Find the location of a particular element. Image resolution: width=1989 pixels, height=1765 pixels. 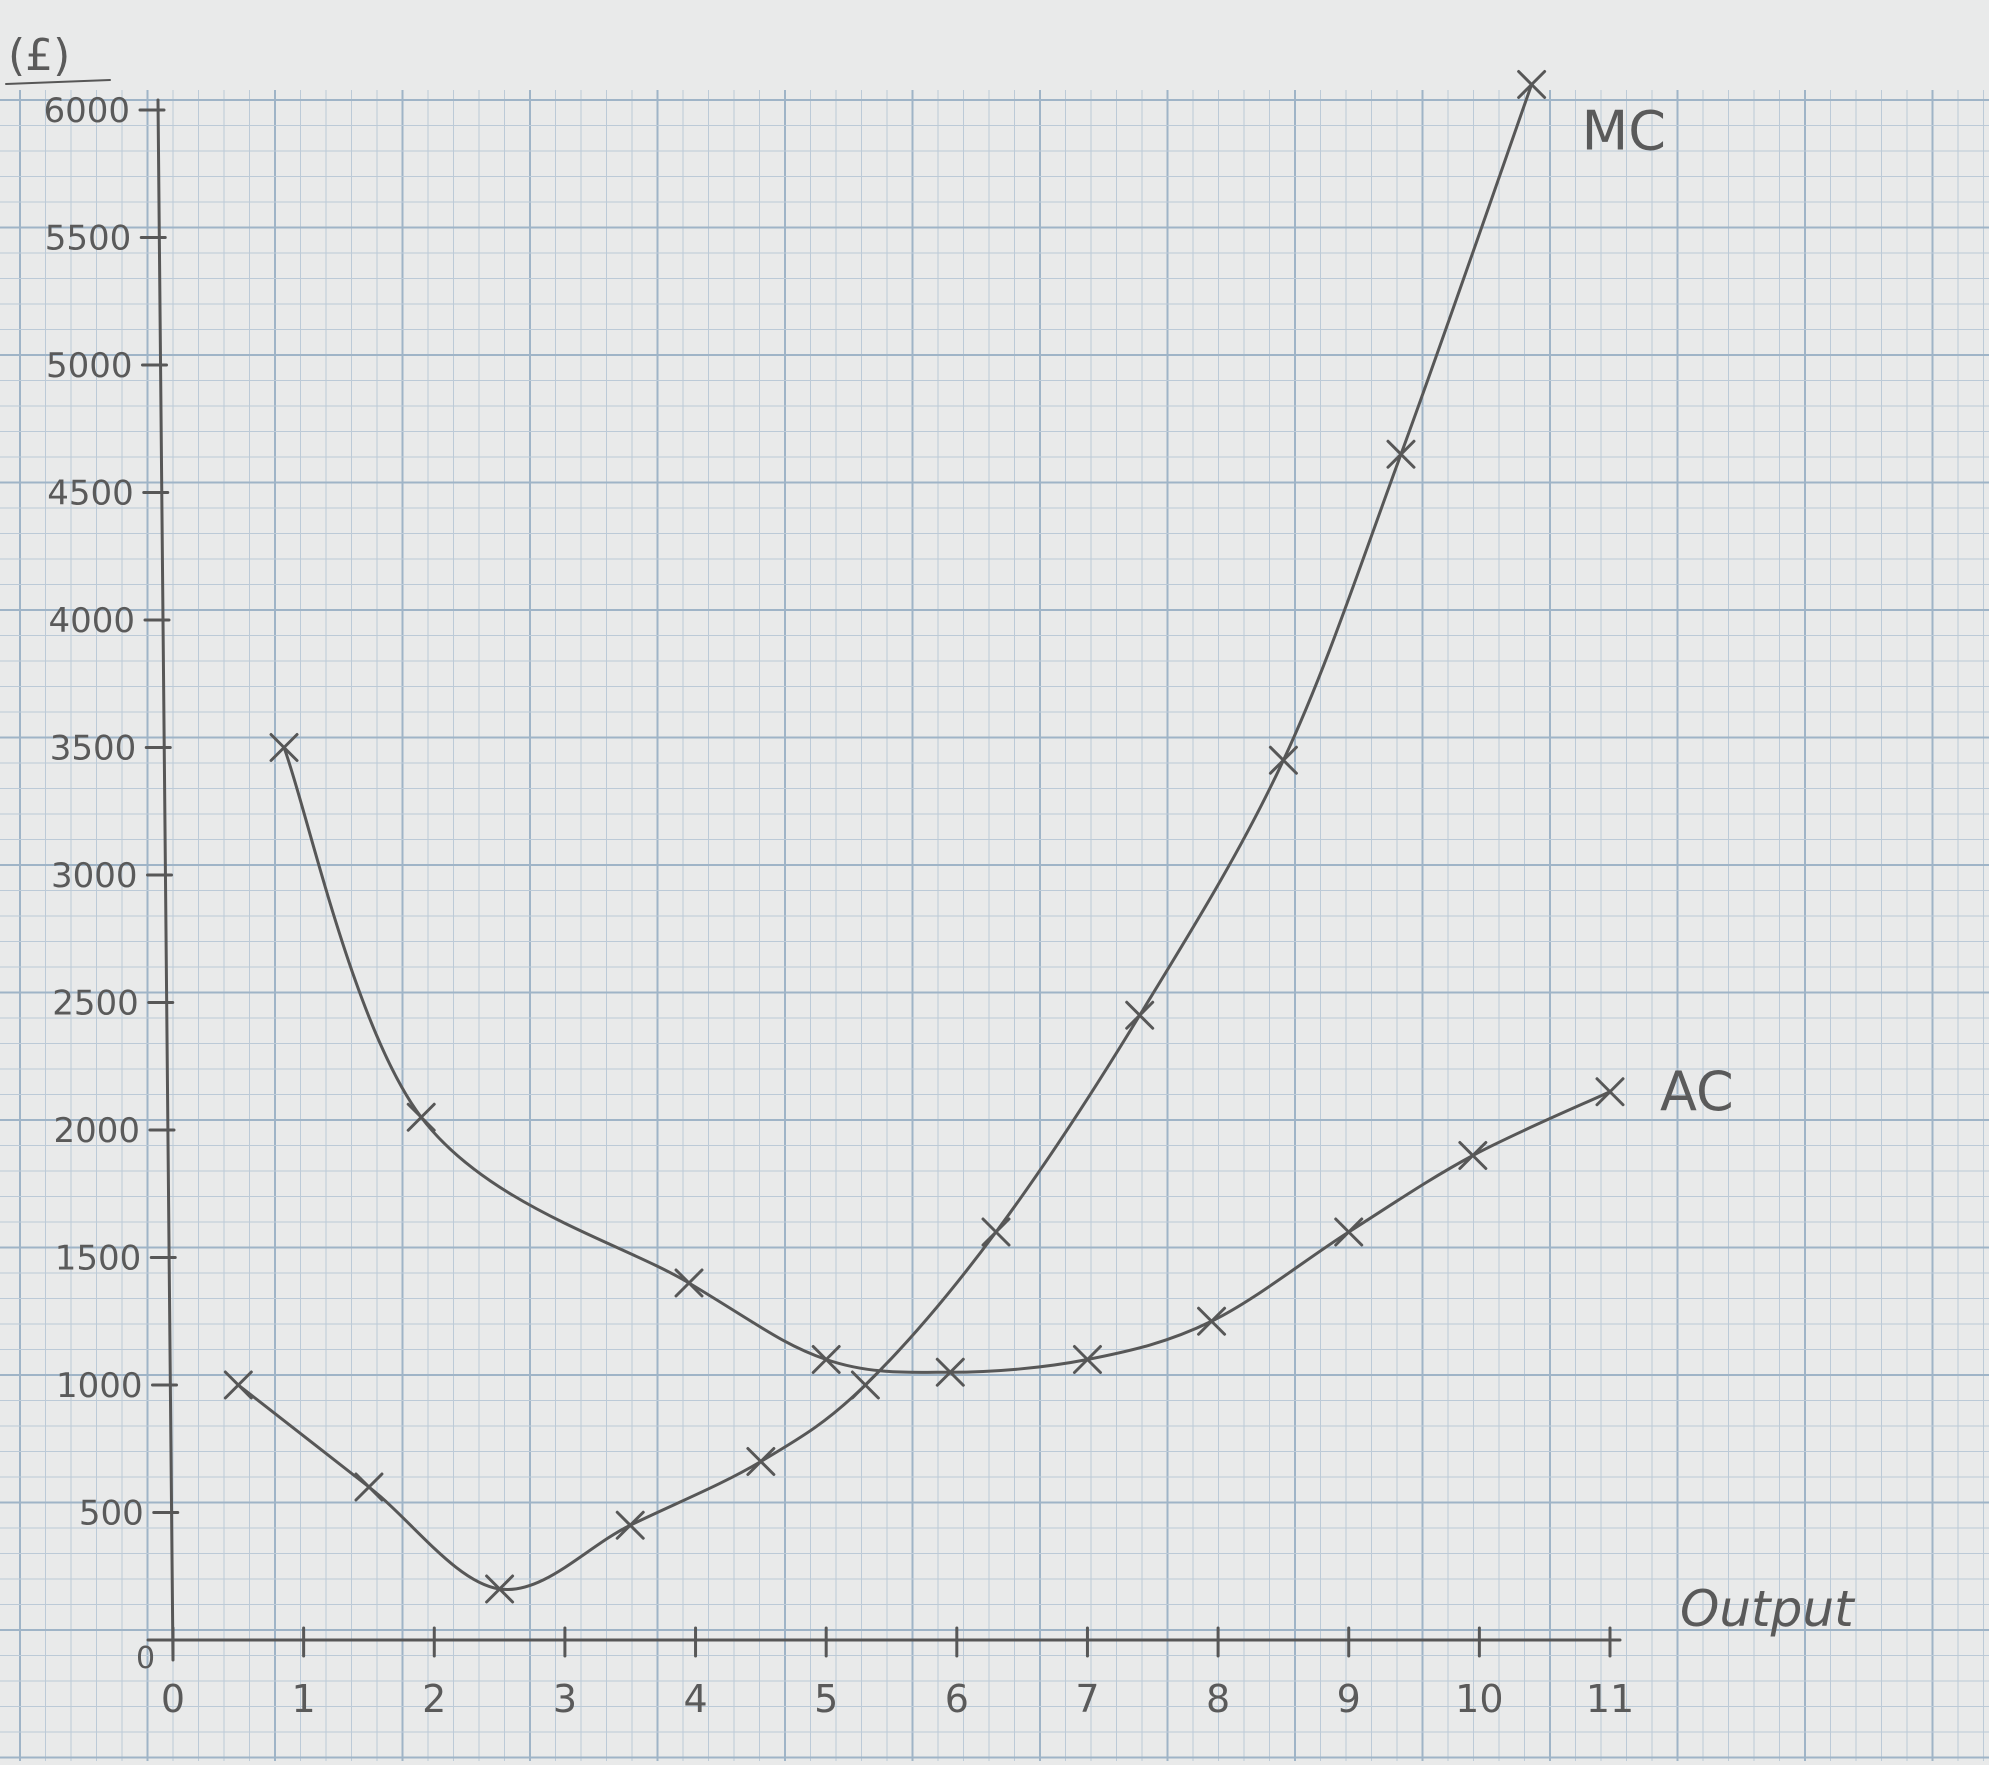

y-tick-label: 2500 is located at coordinates (95, 1004).